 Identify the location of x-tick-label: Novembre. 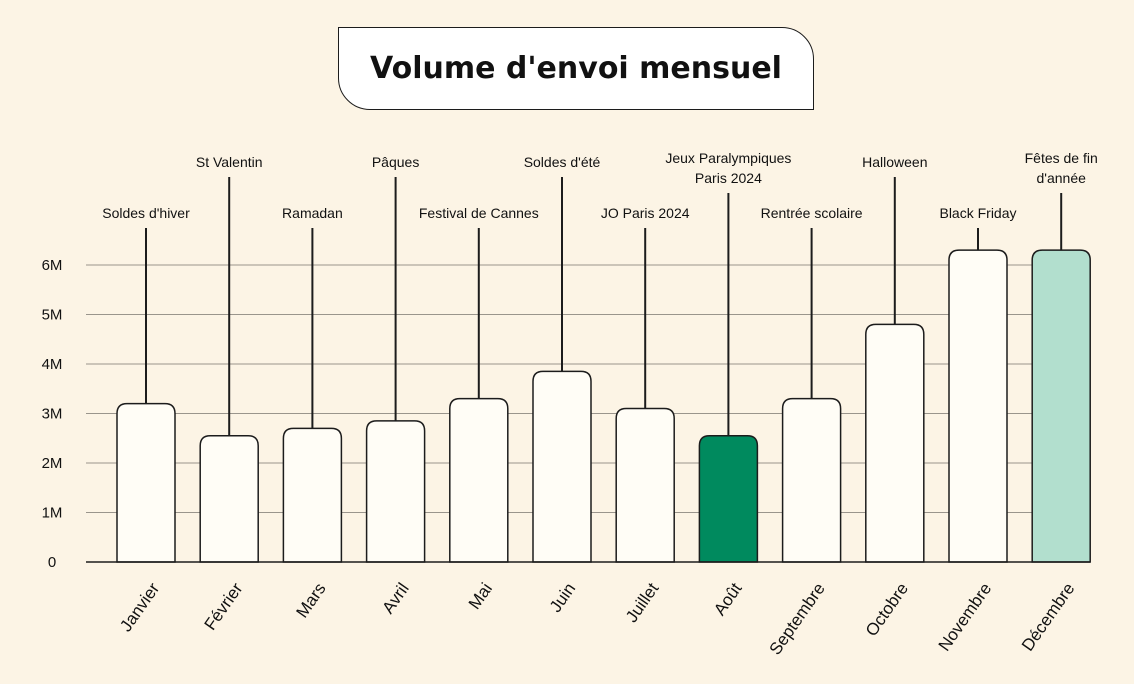
(965, 616).